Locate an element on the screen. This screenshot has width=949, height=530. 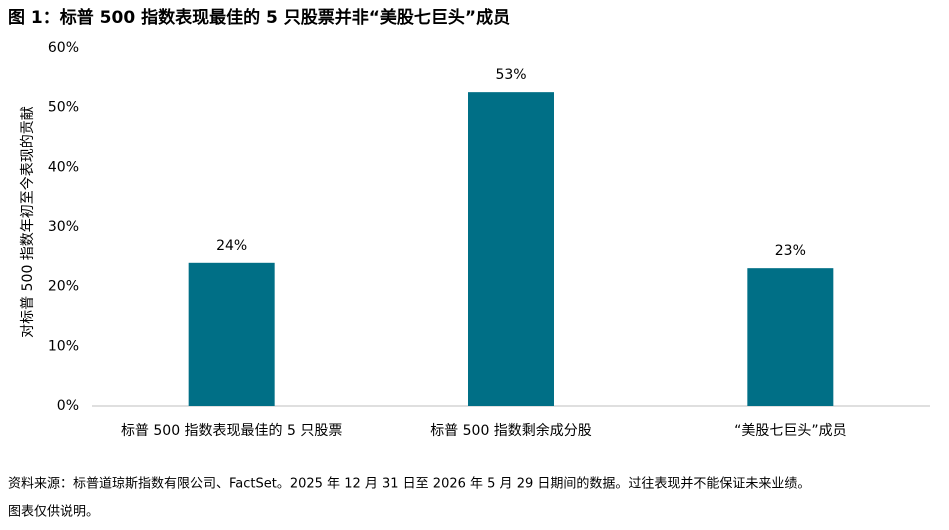
footnote: 图表仅供说明。 is located at coordinates (53, 512).